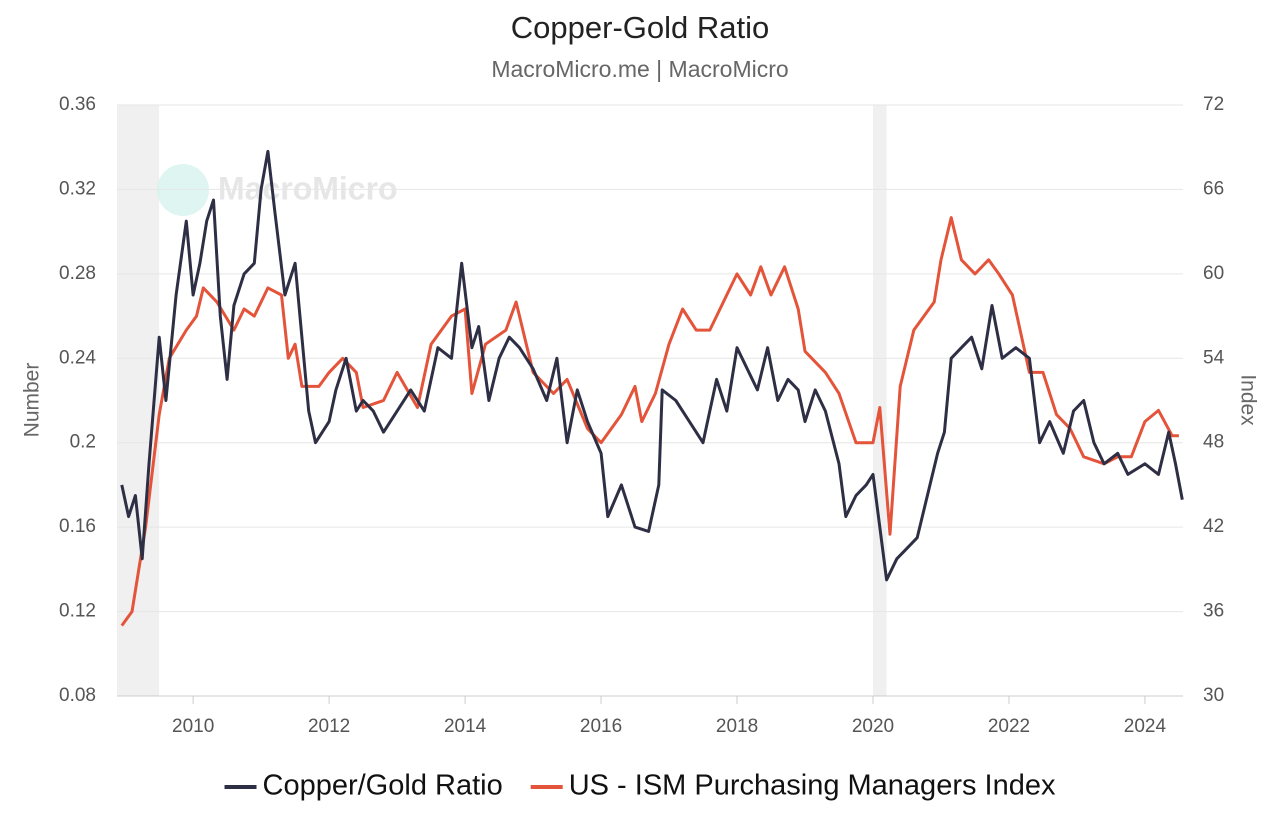  I want to click on y-tick-label: 0.28, so click(77, 273).